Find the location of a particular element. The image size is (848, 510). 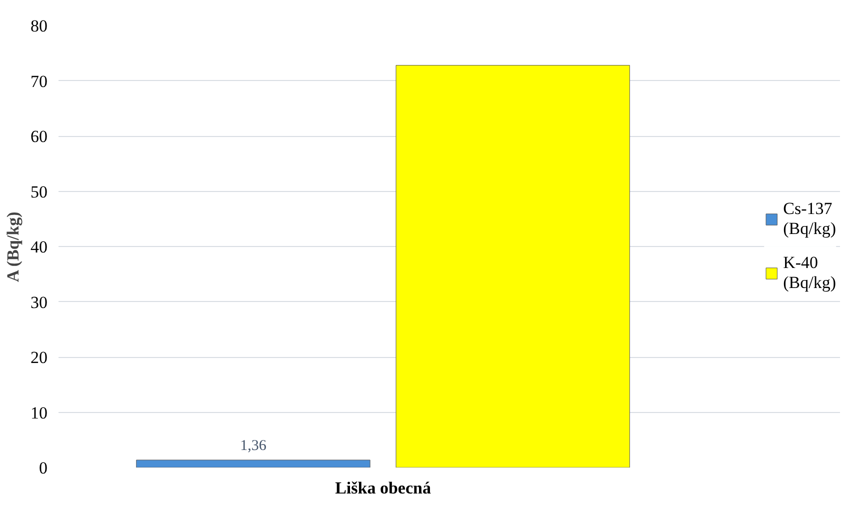

y-tick-label: 0 is located at coordinates (43, 468).